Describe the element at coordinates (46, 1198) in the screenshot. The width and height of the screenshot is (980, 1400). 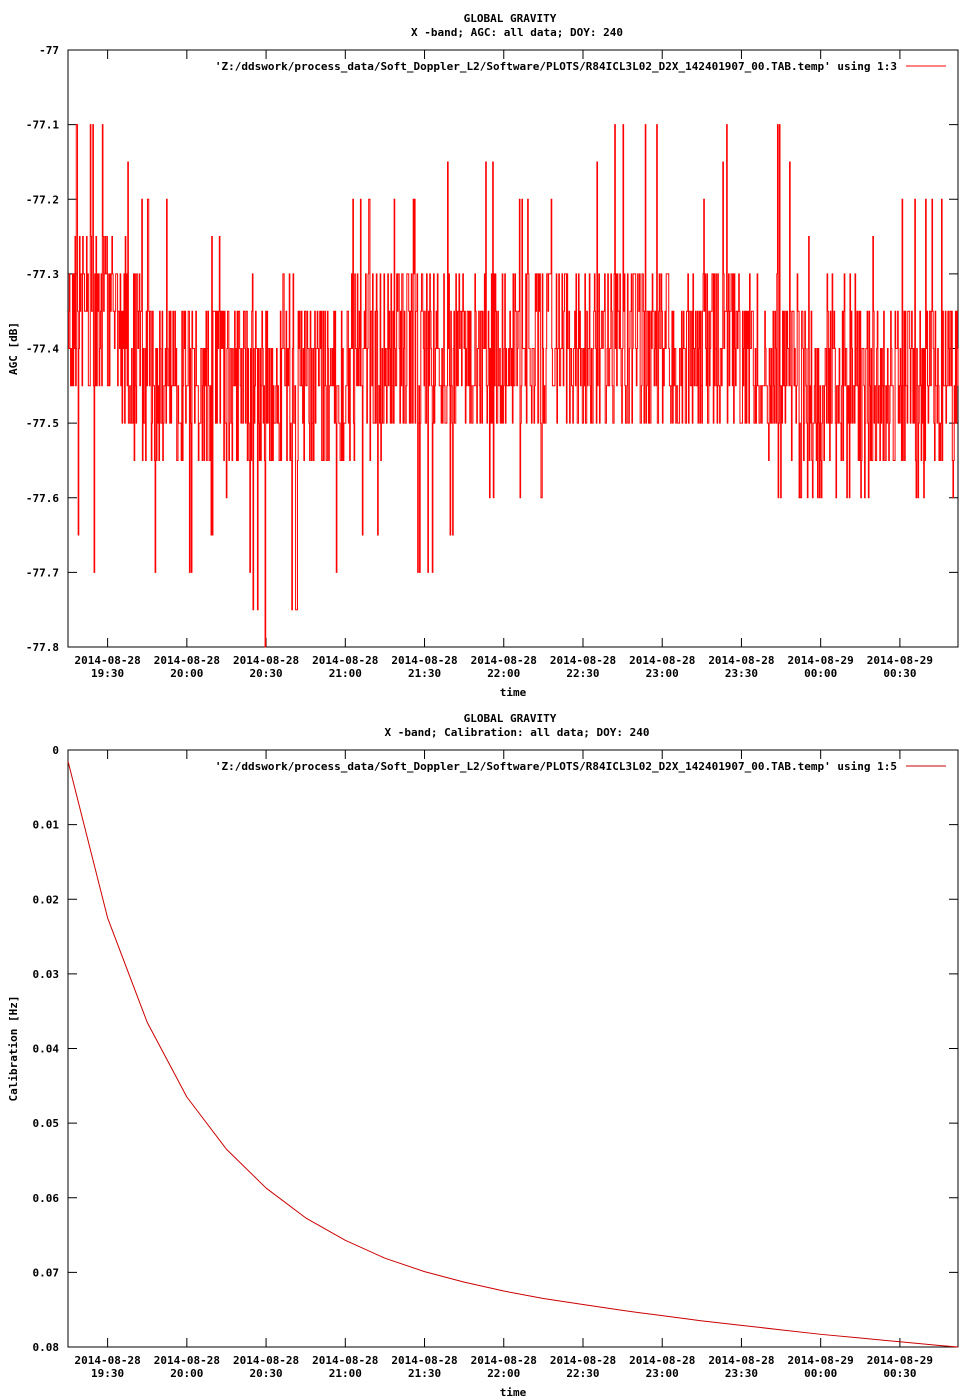
I see `y-tick-label: 0.06` at that location.